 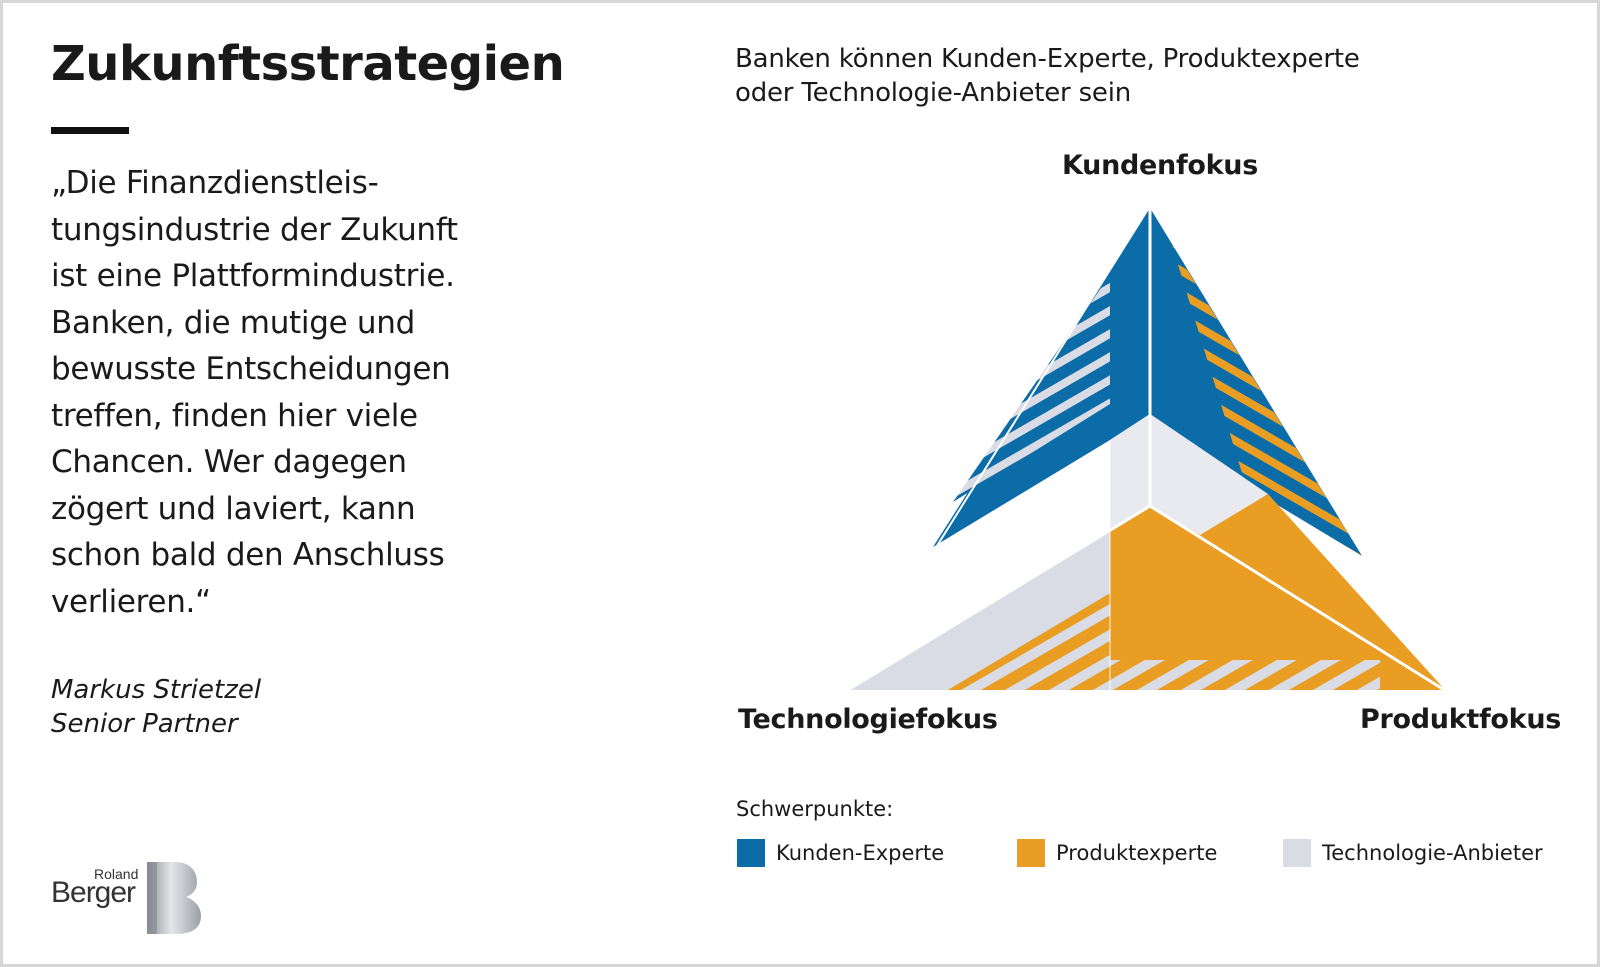 I want to click on axis-line-right, so click(x=1298, y=598).